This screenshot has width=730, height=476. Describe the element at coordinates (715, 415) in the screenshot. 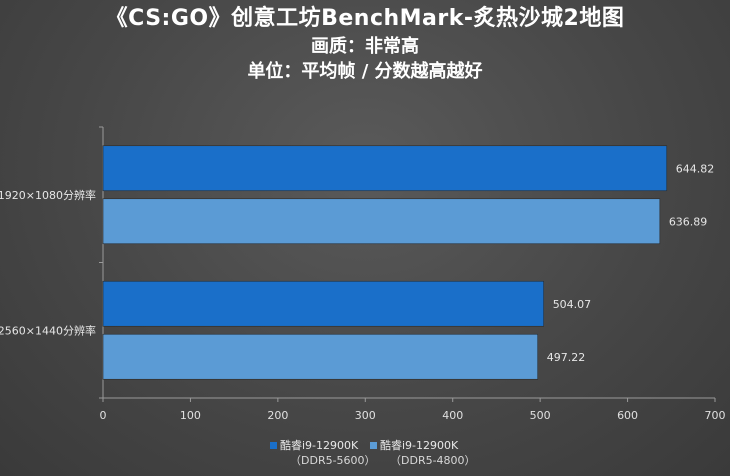

I see `x-tick-label: 700` at that location.